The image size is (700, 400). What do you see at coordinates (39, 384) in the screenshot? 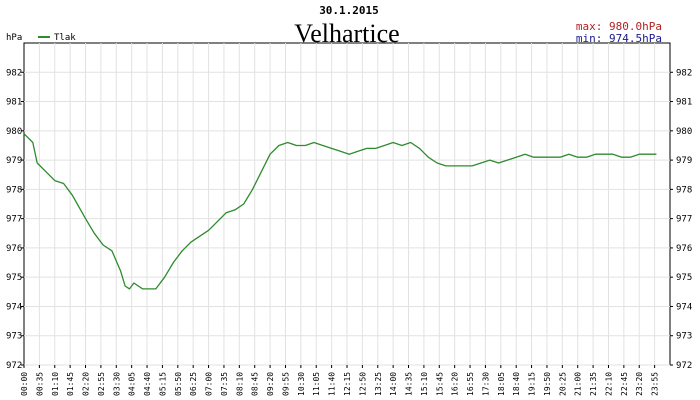
I see `x-tick-label: 00:35` at bounding box center [39, 384].